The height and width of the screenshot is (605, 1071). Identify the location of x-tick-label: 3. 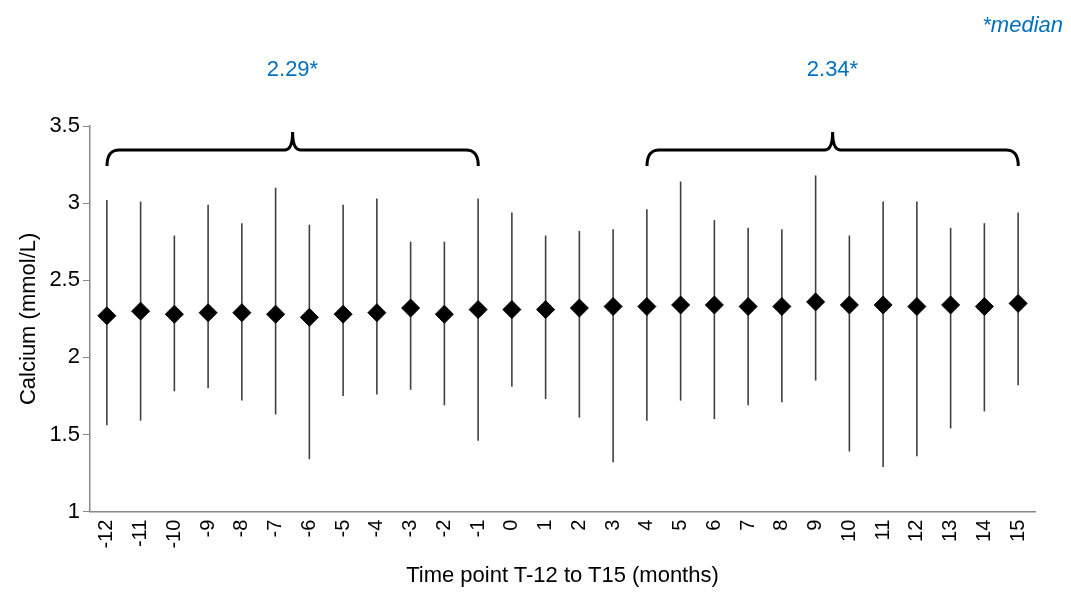
(611, 525).